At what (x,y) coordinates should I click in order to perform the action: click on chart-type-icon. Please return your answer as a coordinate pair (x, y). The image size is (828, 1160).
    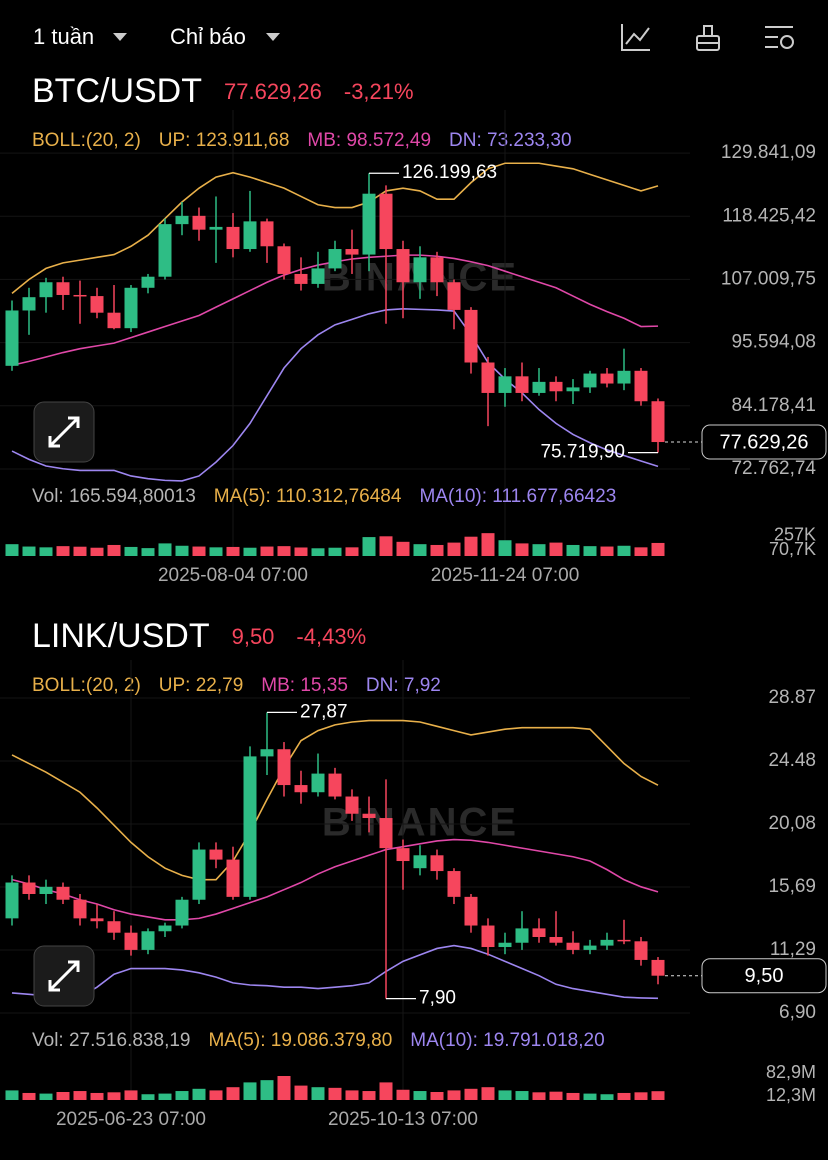
    Looking at the image, I should click on (635, 37).